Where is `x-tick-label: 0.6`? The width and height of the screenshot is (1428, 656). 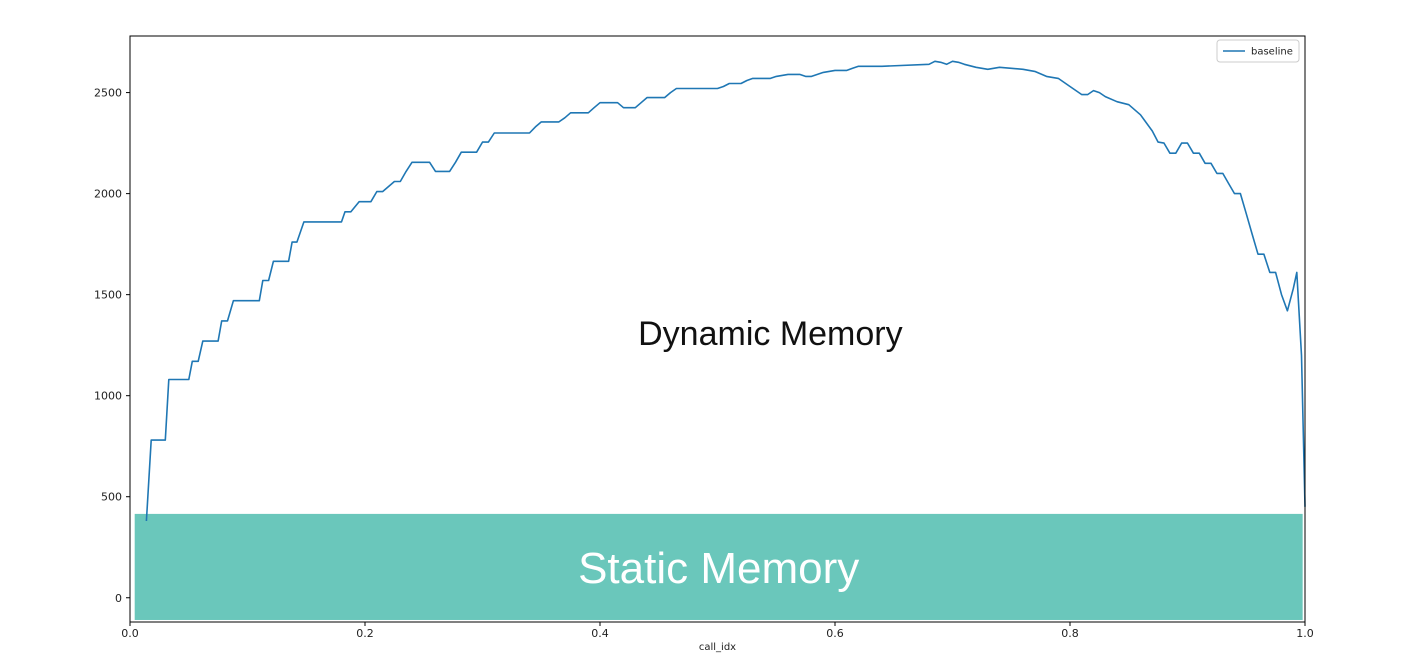
x-tick-label: 0.6 is located at coordinates (835, 633).